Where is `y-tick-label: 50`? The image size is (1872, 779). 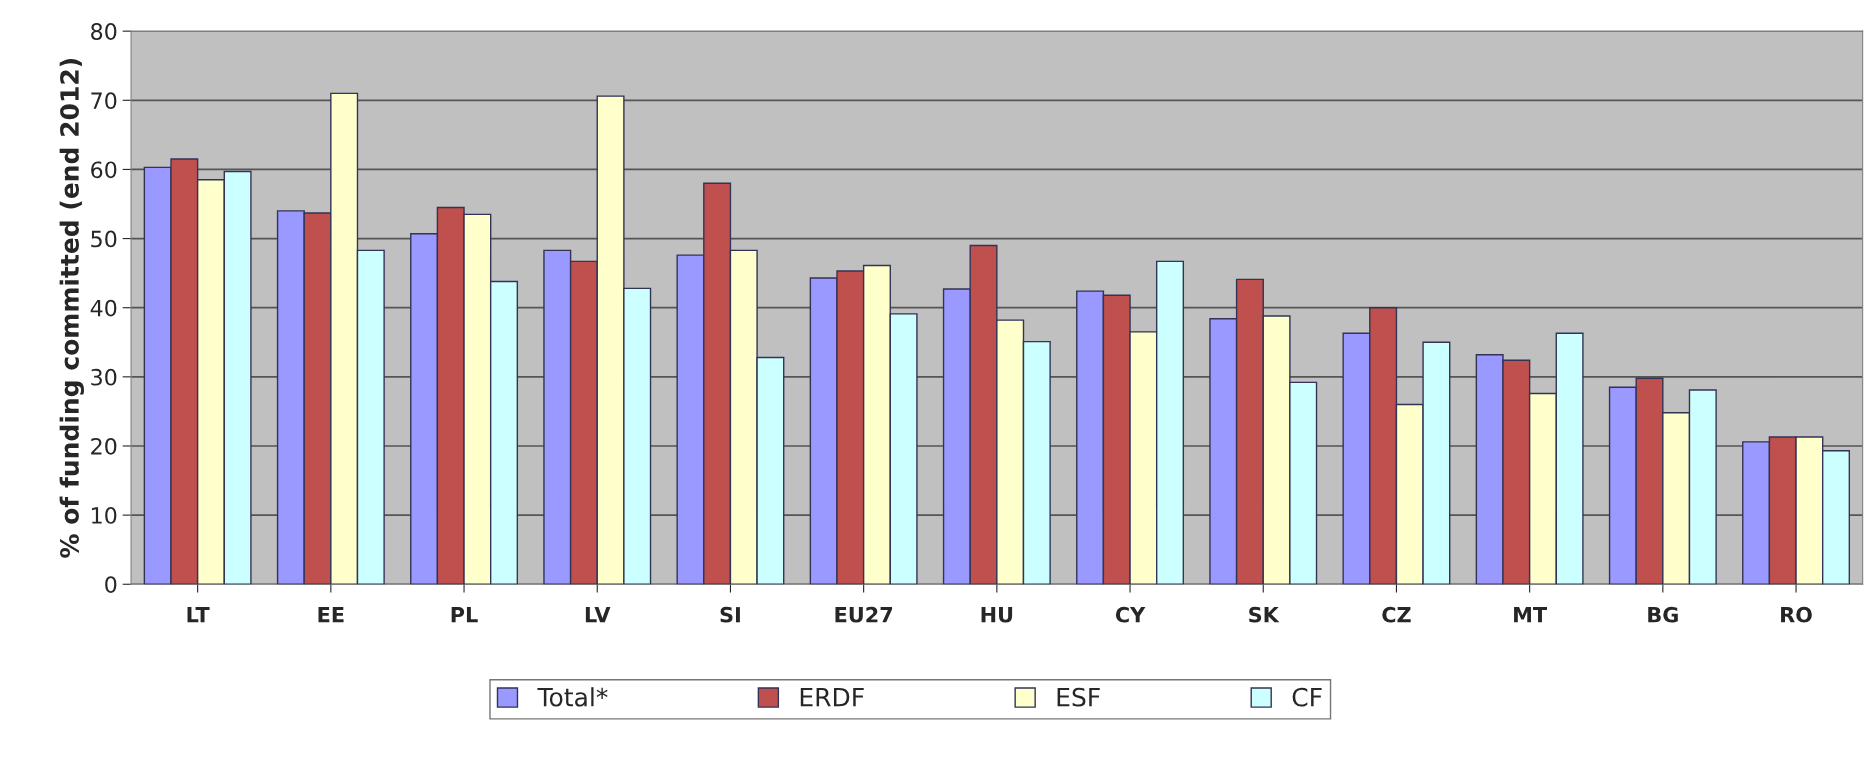 y-tick-label: 50 is located at coordinates (104, 239).